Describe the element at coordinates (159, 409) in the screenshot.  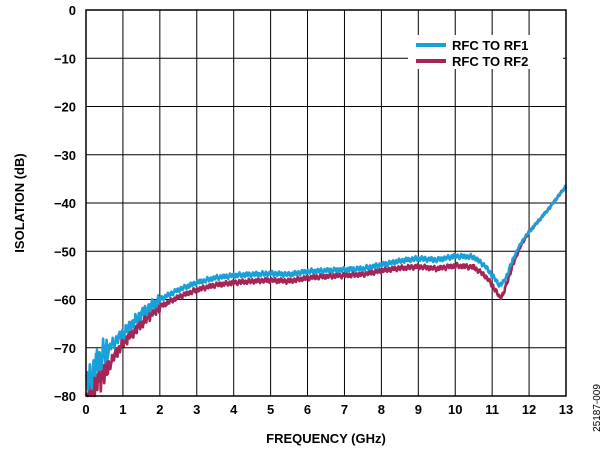
I see `x-tick-label: 2` at that location.